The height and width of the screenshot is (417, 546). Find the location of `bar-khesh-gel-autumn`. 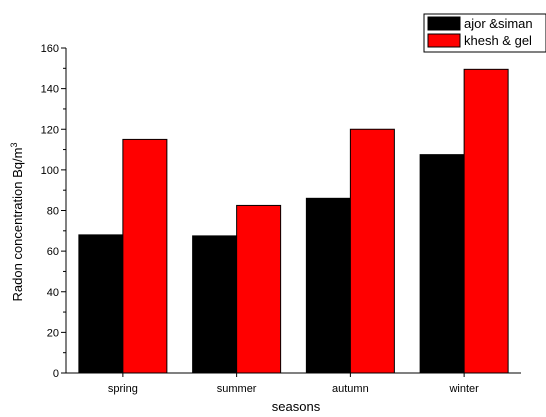

bar-khesh-gel-autumn is located at coordinates (372, 251).